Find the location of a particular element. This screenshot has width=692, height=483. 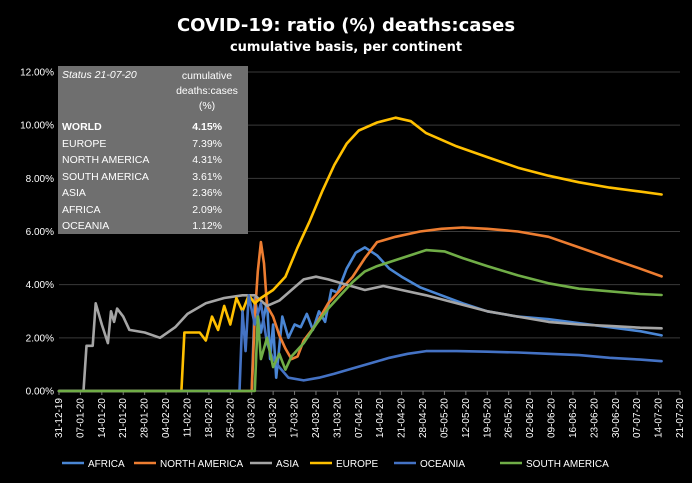

status-row-name: OCEANIA is located at coordinates (86, 226).